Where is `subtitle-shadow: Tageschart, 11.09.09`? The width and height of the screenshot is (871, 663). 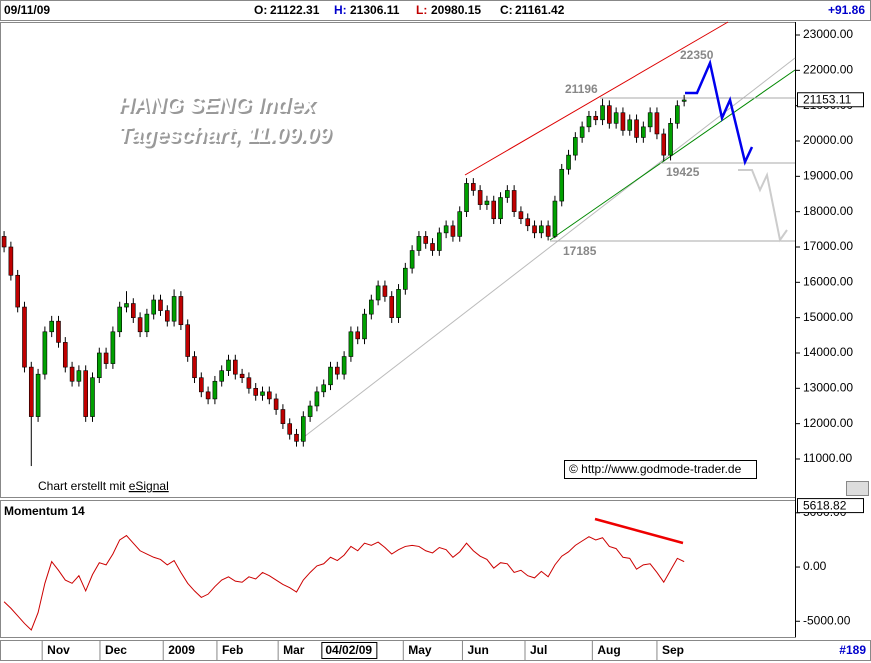
subtitle-shadow: Tageschart, 11.09.09 is located at coordinates (227, 136).